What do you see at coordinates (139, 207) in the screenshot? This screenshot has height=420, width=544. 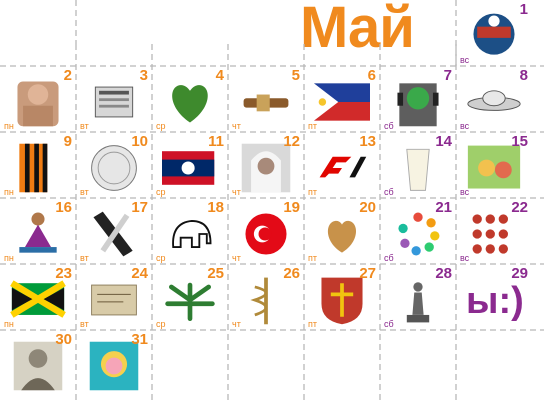 I see `day-number: 17` at bounding box center [139, 207].